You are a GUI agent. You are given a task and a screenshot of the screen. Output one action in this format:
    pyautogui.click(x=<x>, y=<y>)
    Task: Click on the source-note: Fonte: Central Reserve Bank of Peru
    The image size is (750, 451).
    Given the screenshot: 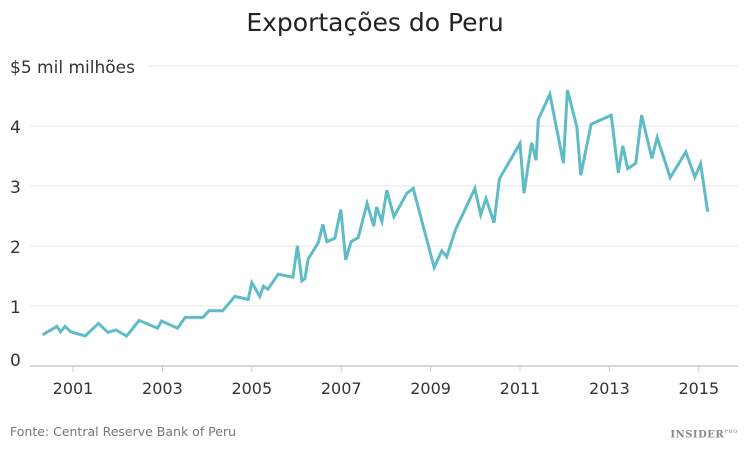 What is the action you would take?
    pyautogui.click(x=123, y=431)
    